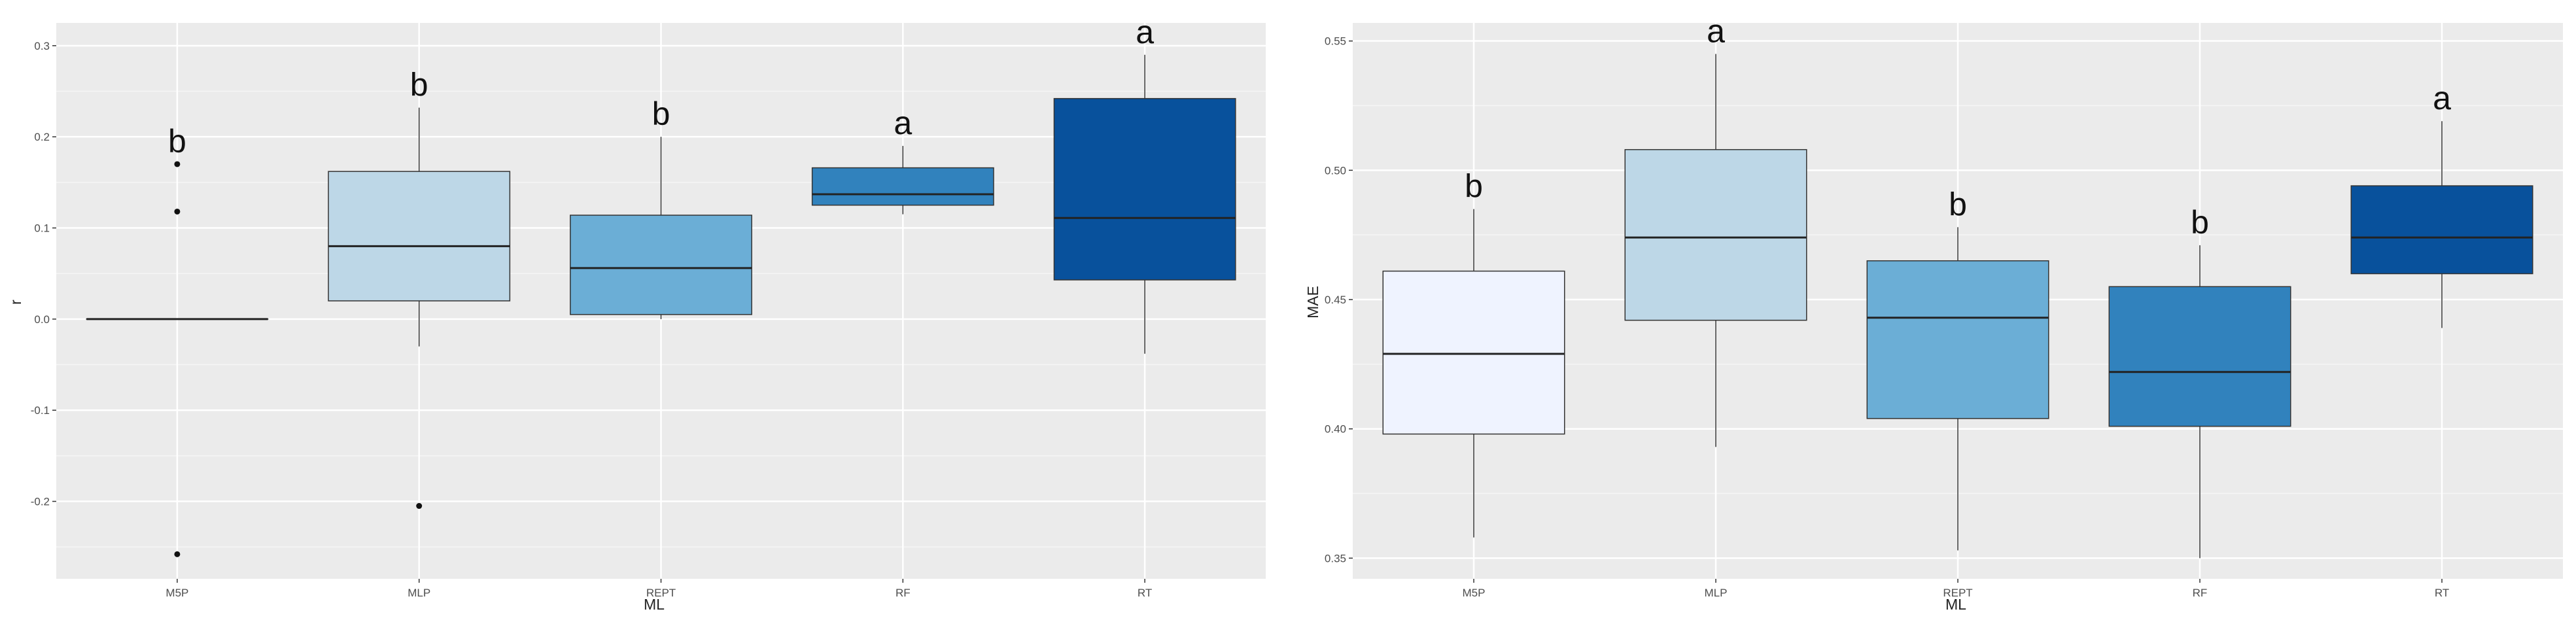 The height and width of the screenshot is (639, 2576). I want to click on y-tick-label: 0.0, so click(42, 319).